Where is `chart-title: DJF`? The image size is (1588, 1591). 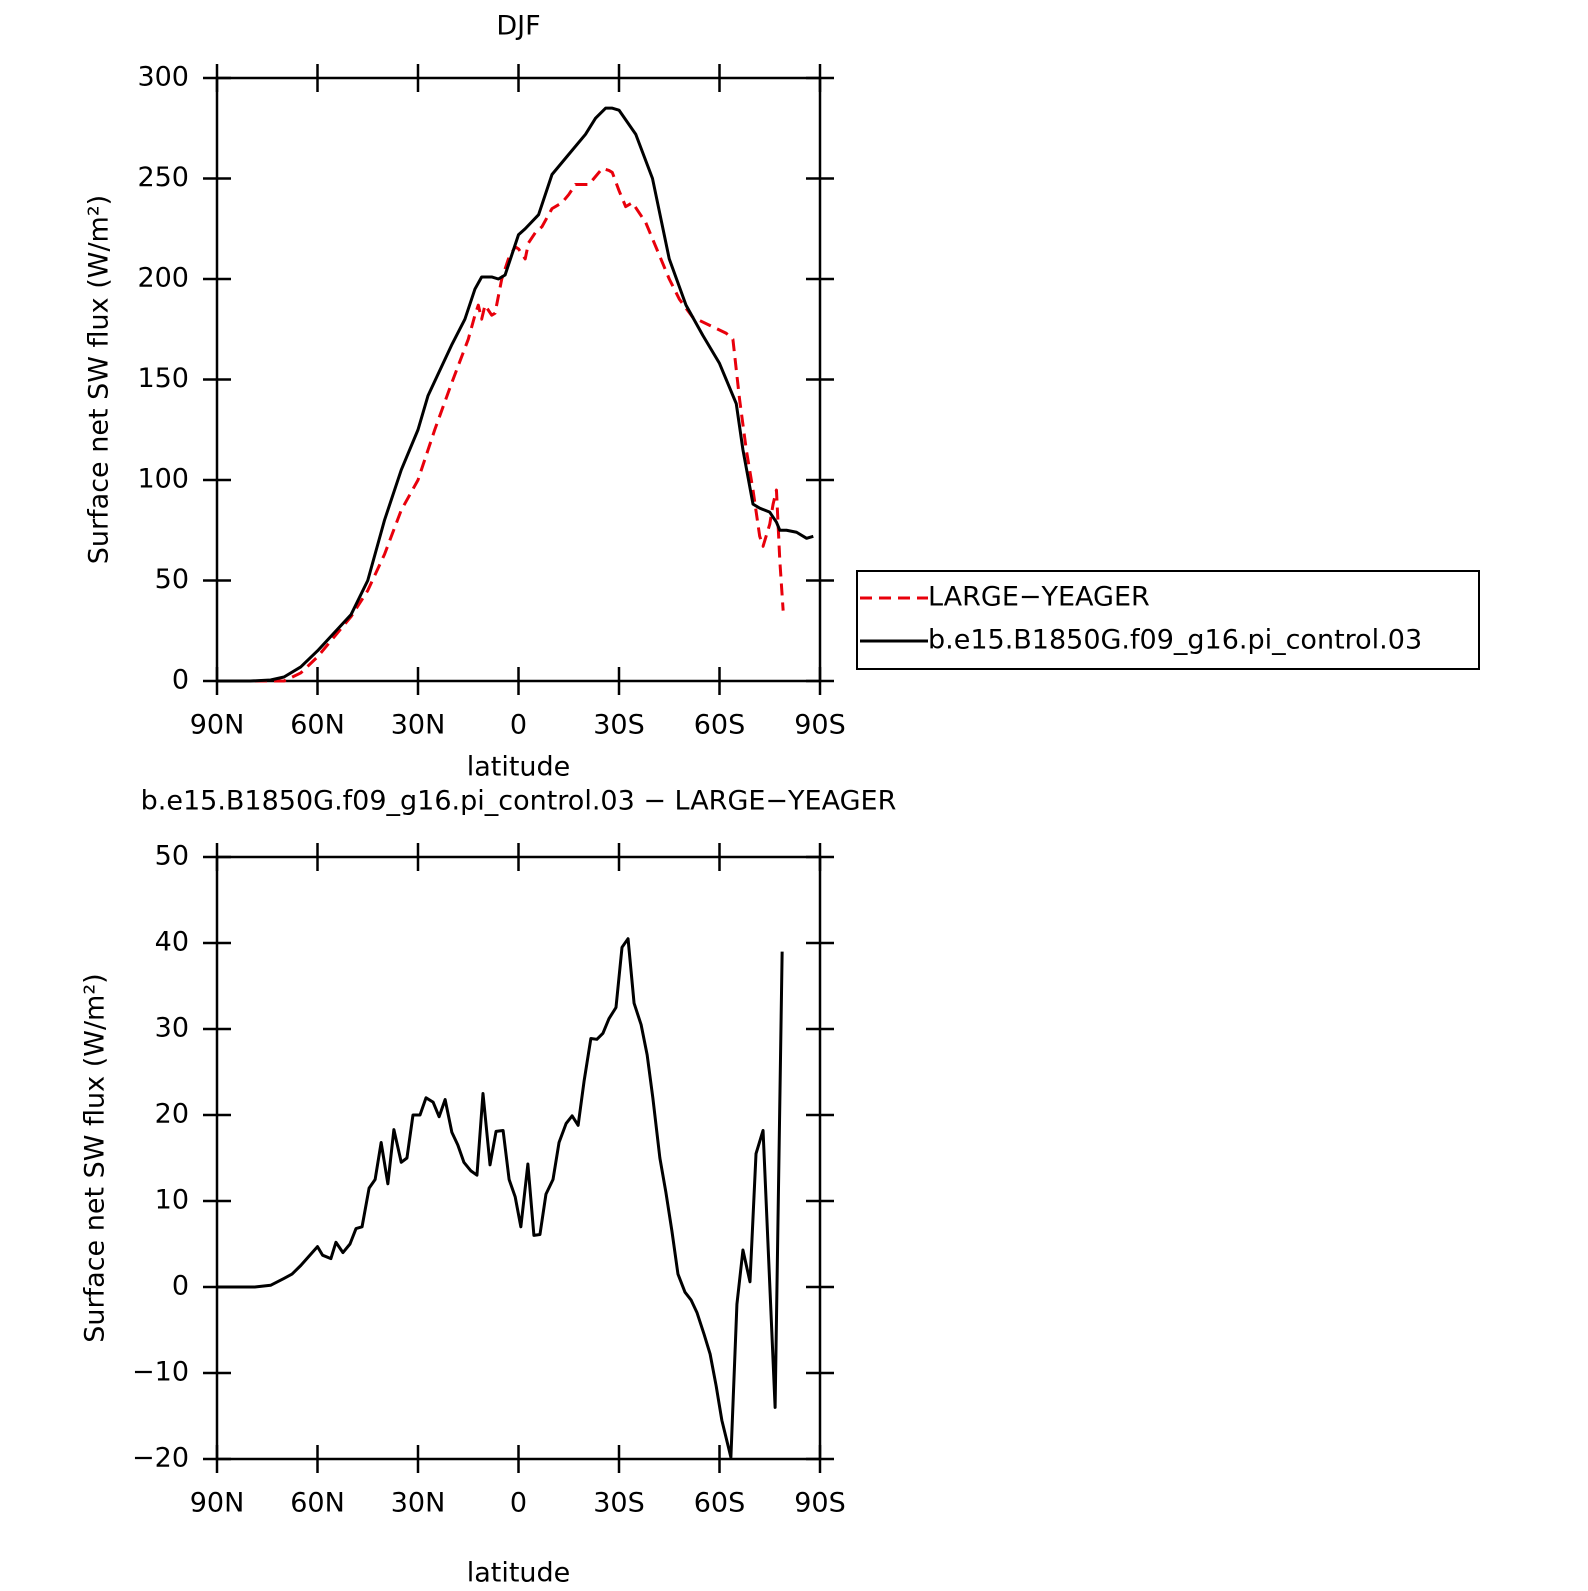
chart-title: DJF is located at coordinates (518, 26).